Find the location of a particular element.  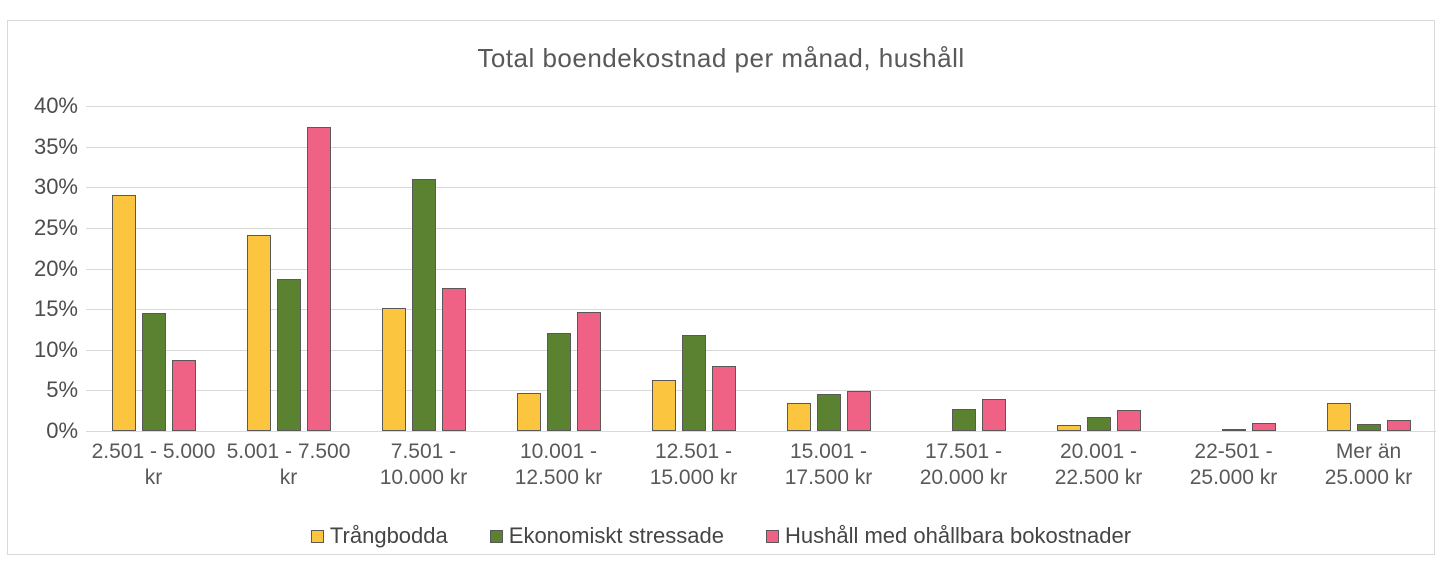

y-tick-label: 35% is located at coordinates (55, 146).